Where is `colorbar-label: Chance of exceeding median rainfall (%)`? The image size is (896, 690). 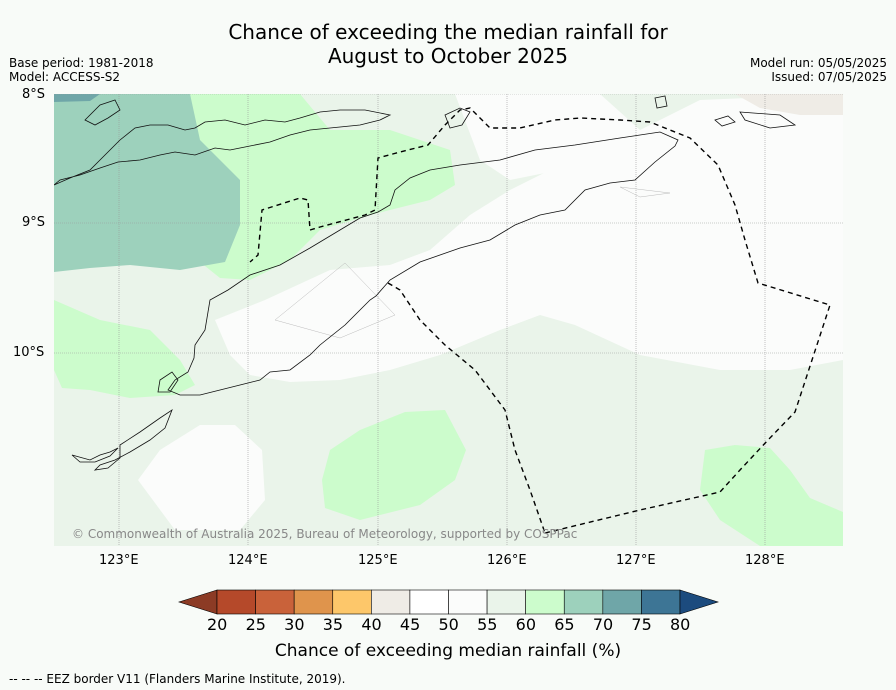 colorbar-label: Chance of exceeding median rainfall (%) is located at coordinates (448, 651).